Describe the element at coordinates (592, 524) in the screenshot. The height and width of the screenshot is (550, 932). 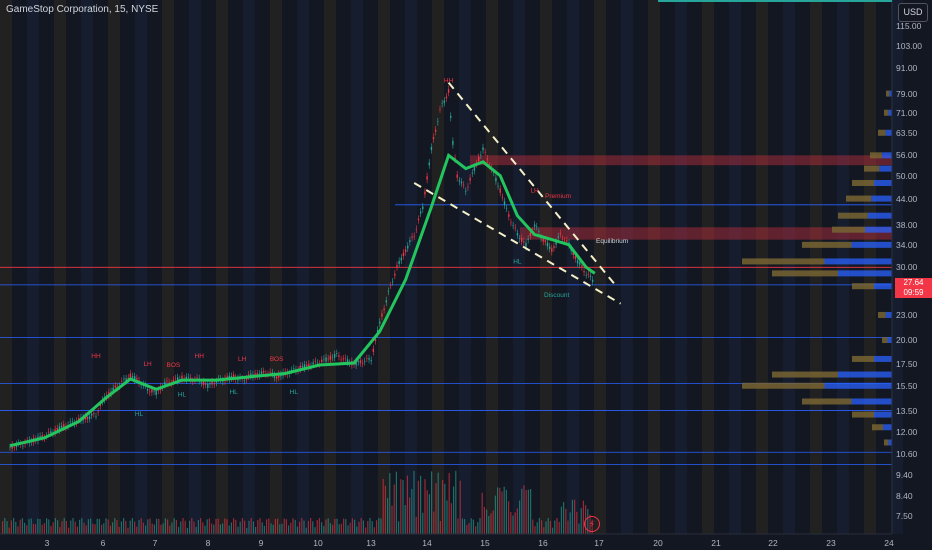
I see `tradingview-logo-icon: ⚡` at that location.